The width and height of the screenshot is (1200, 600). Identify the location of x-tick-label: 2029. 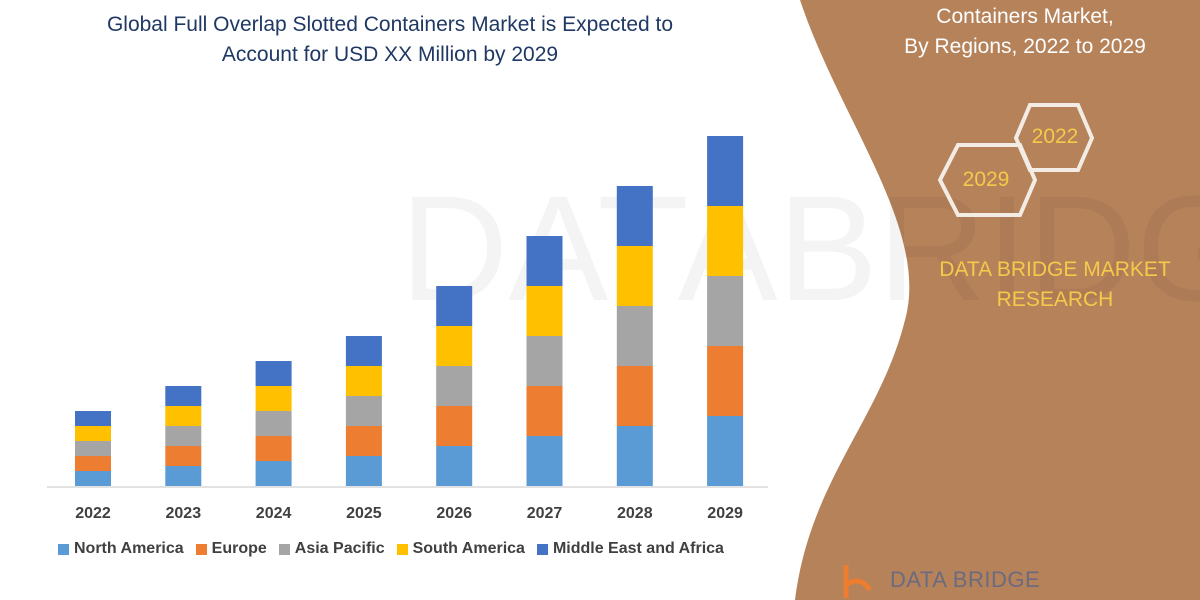
(725, 513).